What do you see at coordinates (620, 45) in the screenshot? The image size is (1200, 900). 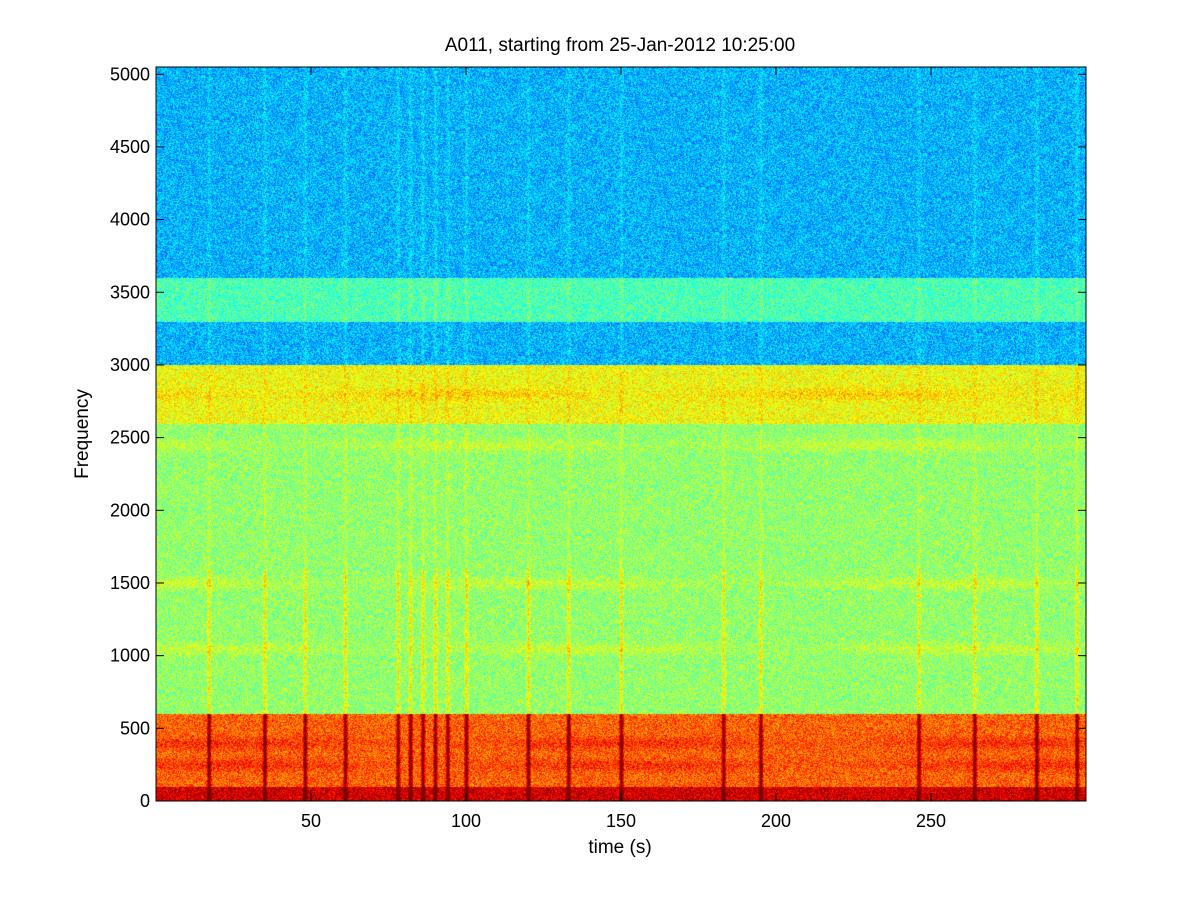 I see `chart-title: A011, starting from 25-Jan-2012 10:25:00` at bounding box center [620, 45].